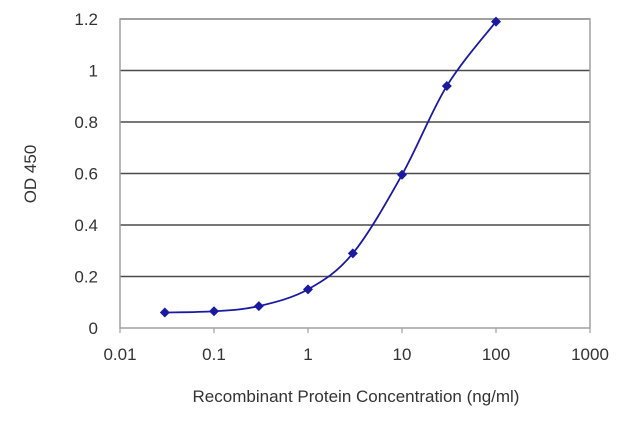  Describe the element at coordinates (86, 19) in the screenshot. I see `y-tick-label: 1.2` at that location.